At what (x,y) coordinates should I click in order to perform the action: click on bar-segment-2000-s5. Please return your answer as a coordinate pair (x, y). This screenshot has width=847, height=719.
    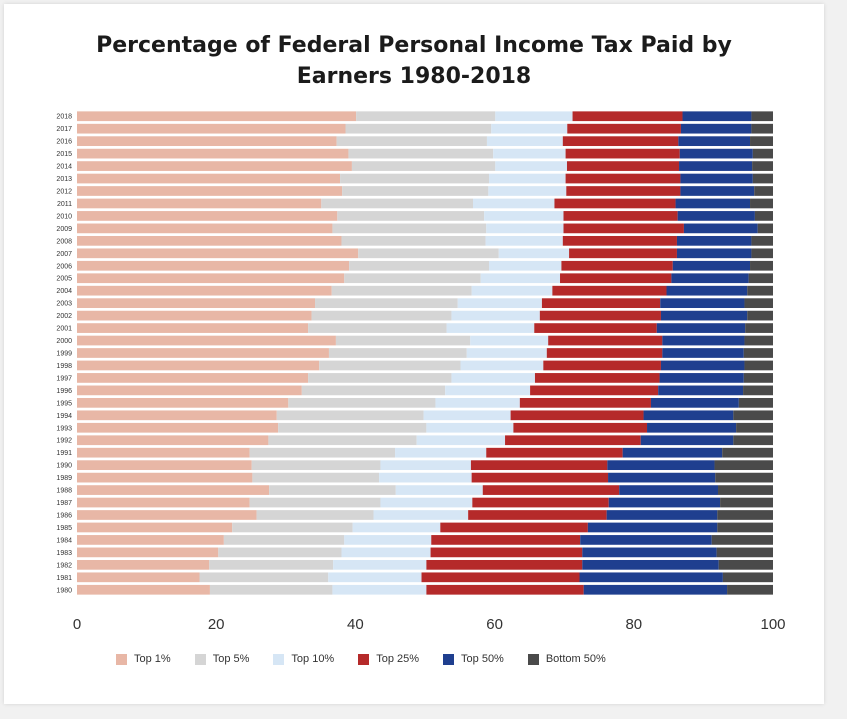
    Looking at the image, I should click on (758, 340).